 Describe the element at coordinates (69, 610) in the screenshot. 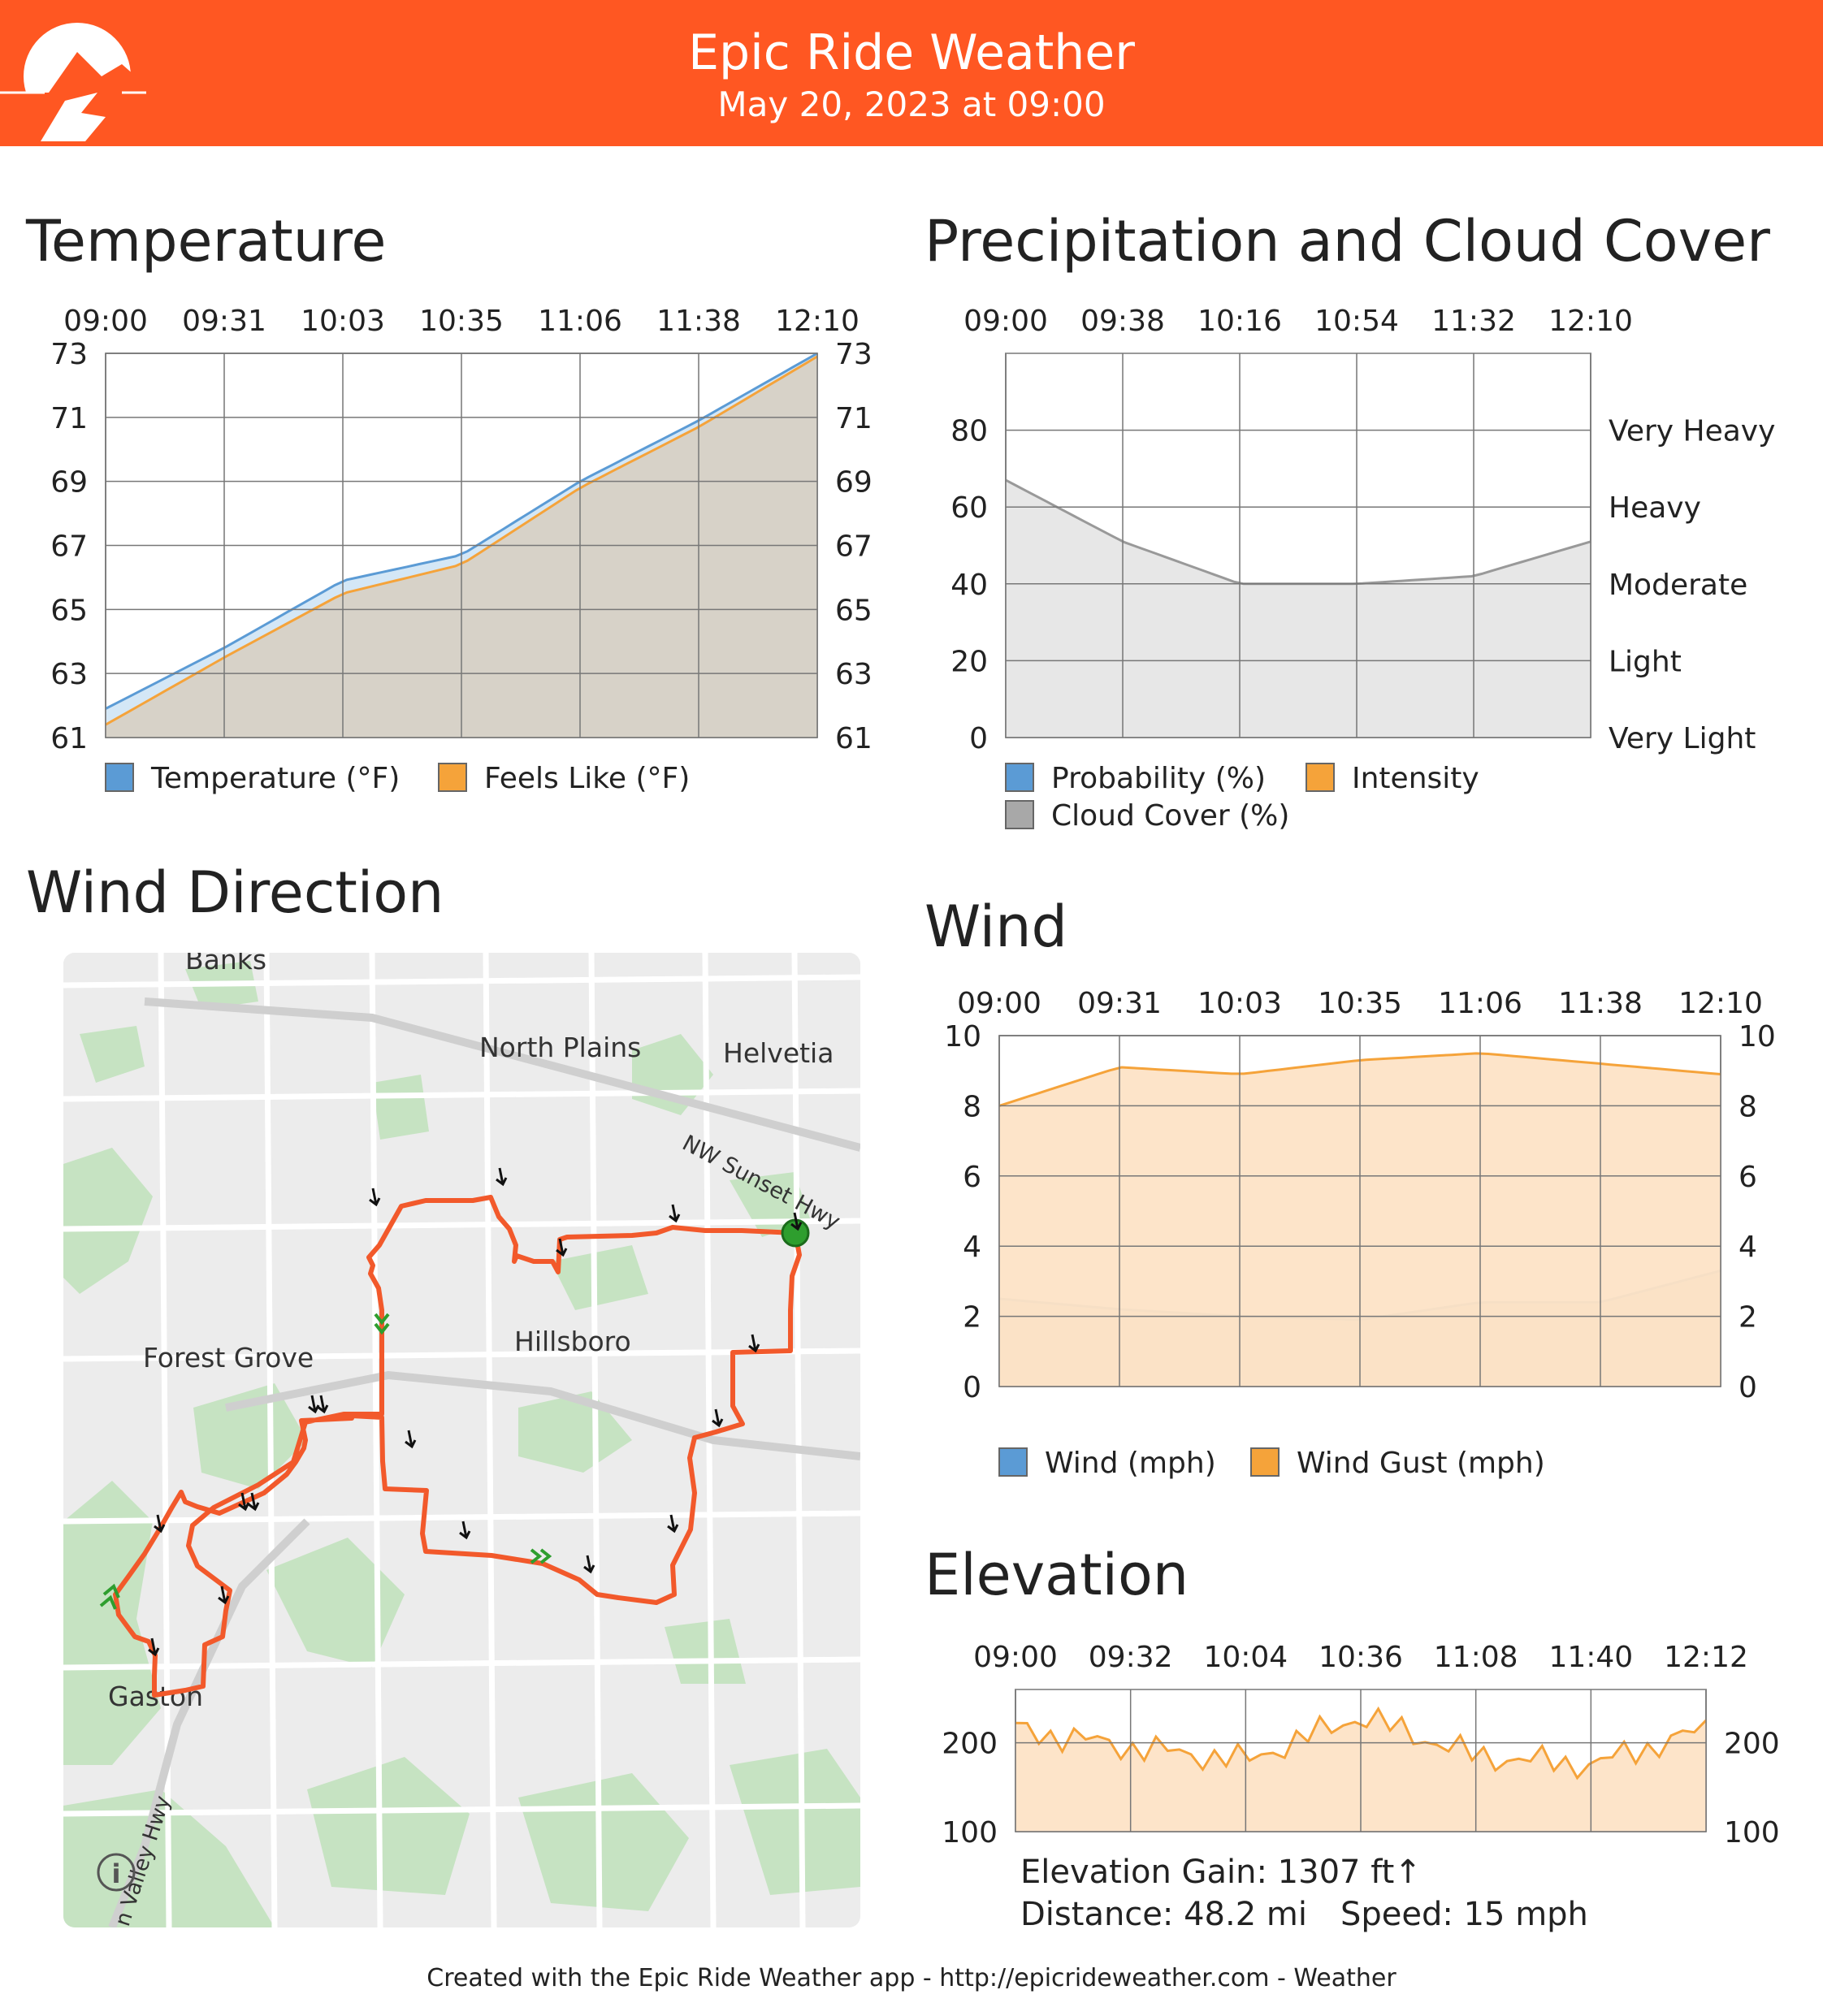

I see `y-tick-label: 65` at that location.